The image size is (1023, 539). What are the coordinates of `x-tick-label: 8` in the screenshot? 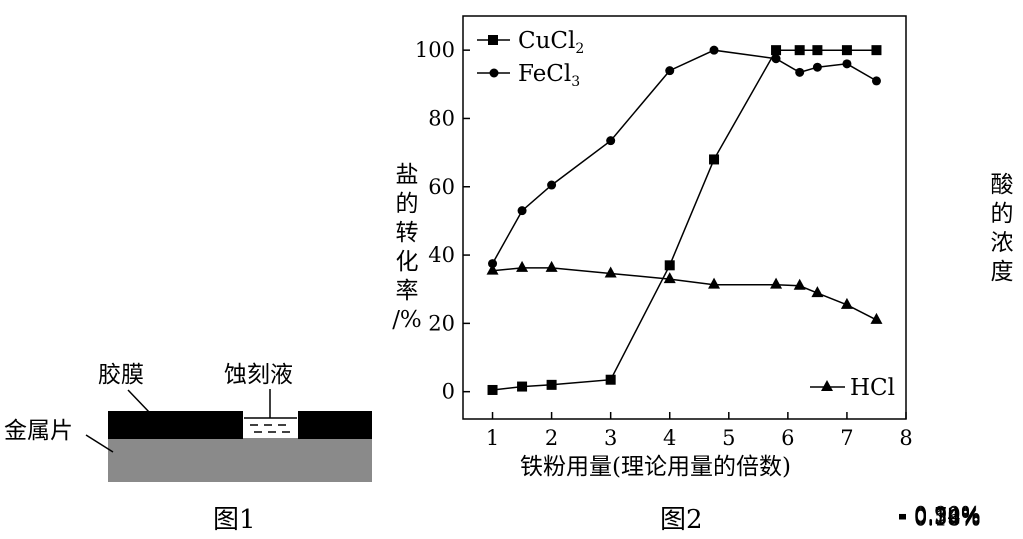 It's located at (905, 438).